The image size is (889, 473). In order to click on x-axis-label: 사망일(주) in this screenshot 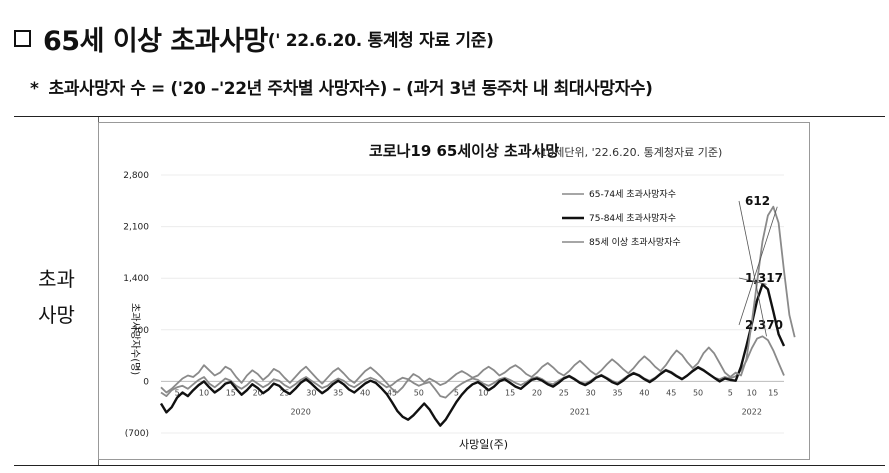, I will do `click(483, 444)`.